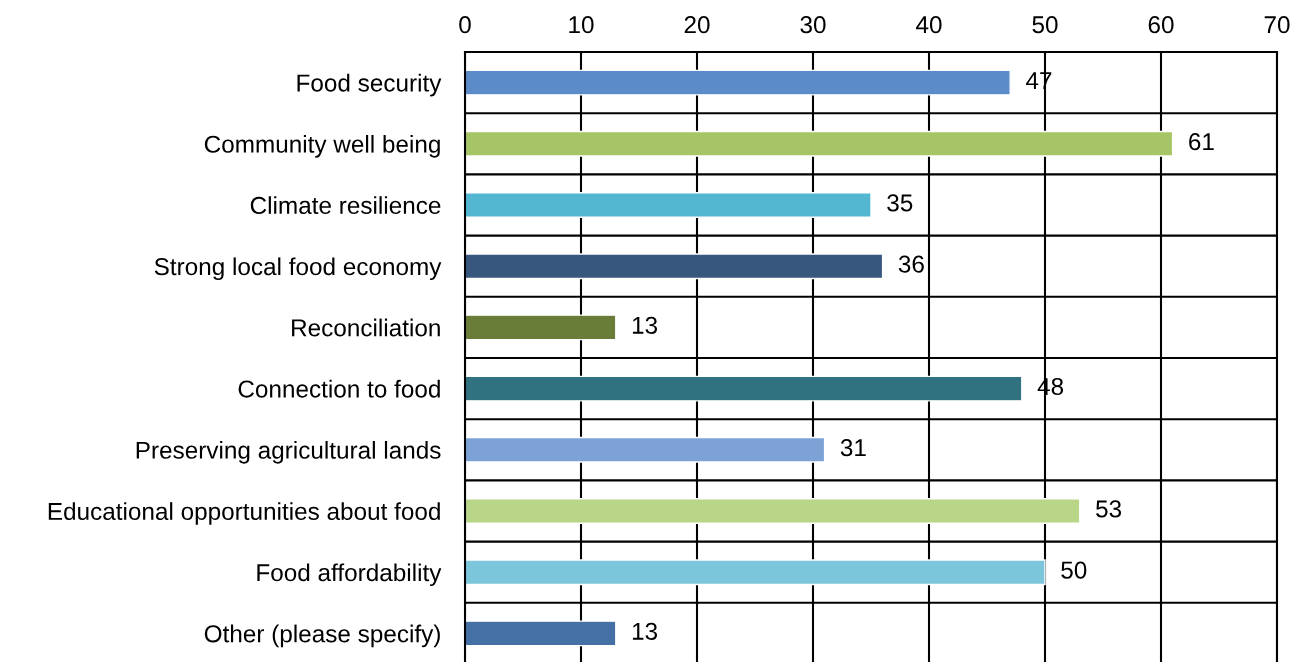 The width and height of the screenshot is (1309, 662). Describe the element at coordinates (929, 25) in the screenshot. I see `x-tick-label: 40` at that location.